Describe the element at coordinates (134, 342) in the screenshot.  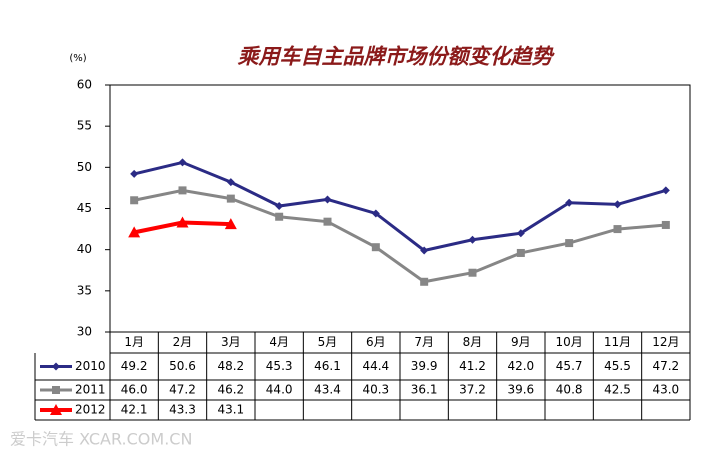
I see `x-tick-label: 1月` at that location.